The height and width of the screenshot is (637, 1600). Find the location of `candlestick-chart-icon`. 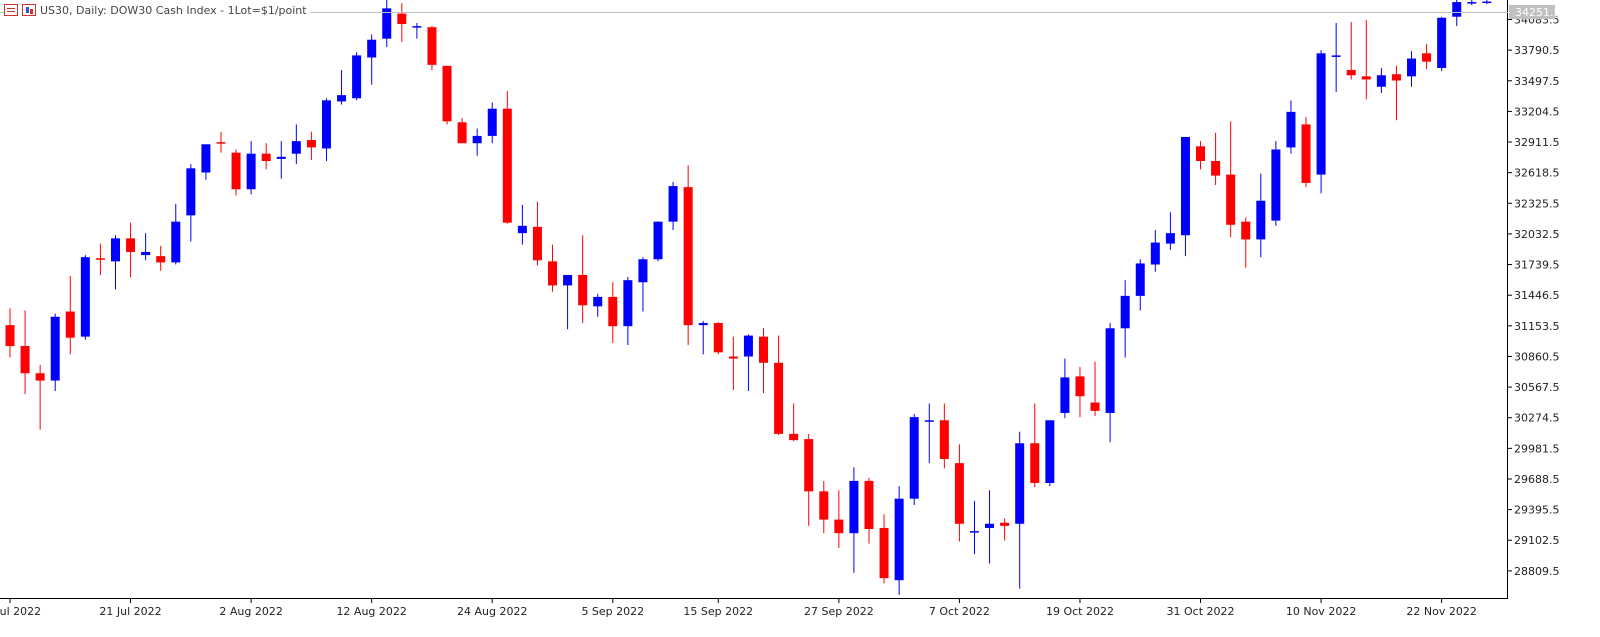

candlestick-chart-icon is located at coordinates (29, 10).